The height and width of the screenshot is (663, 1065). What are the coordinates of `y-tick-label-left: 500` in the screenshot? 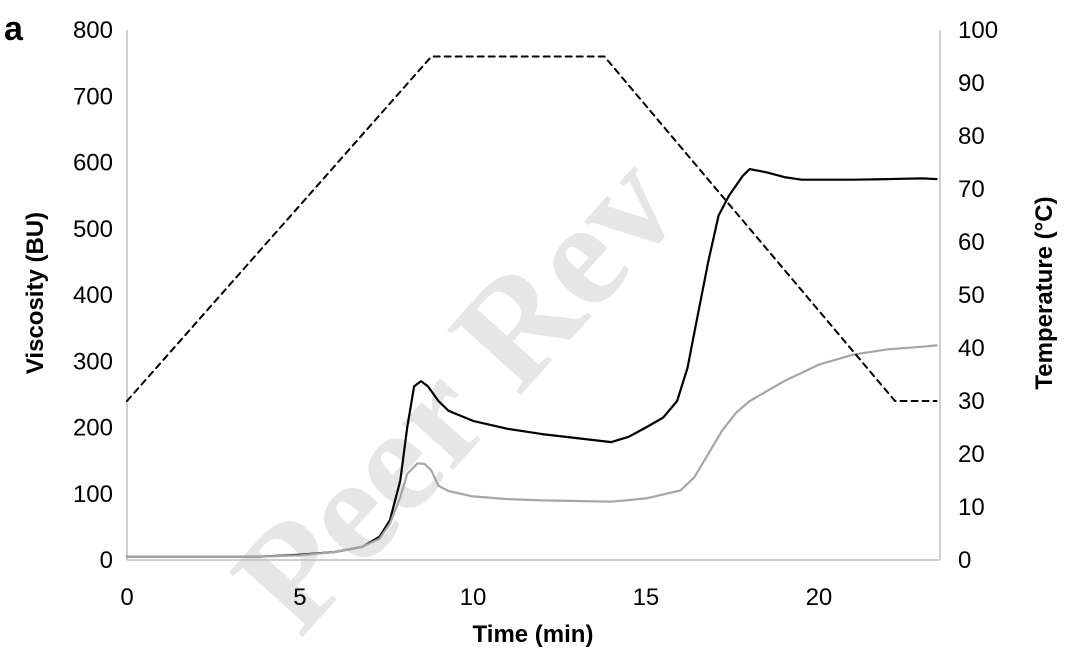 It's located at (93, 229).